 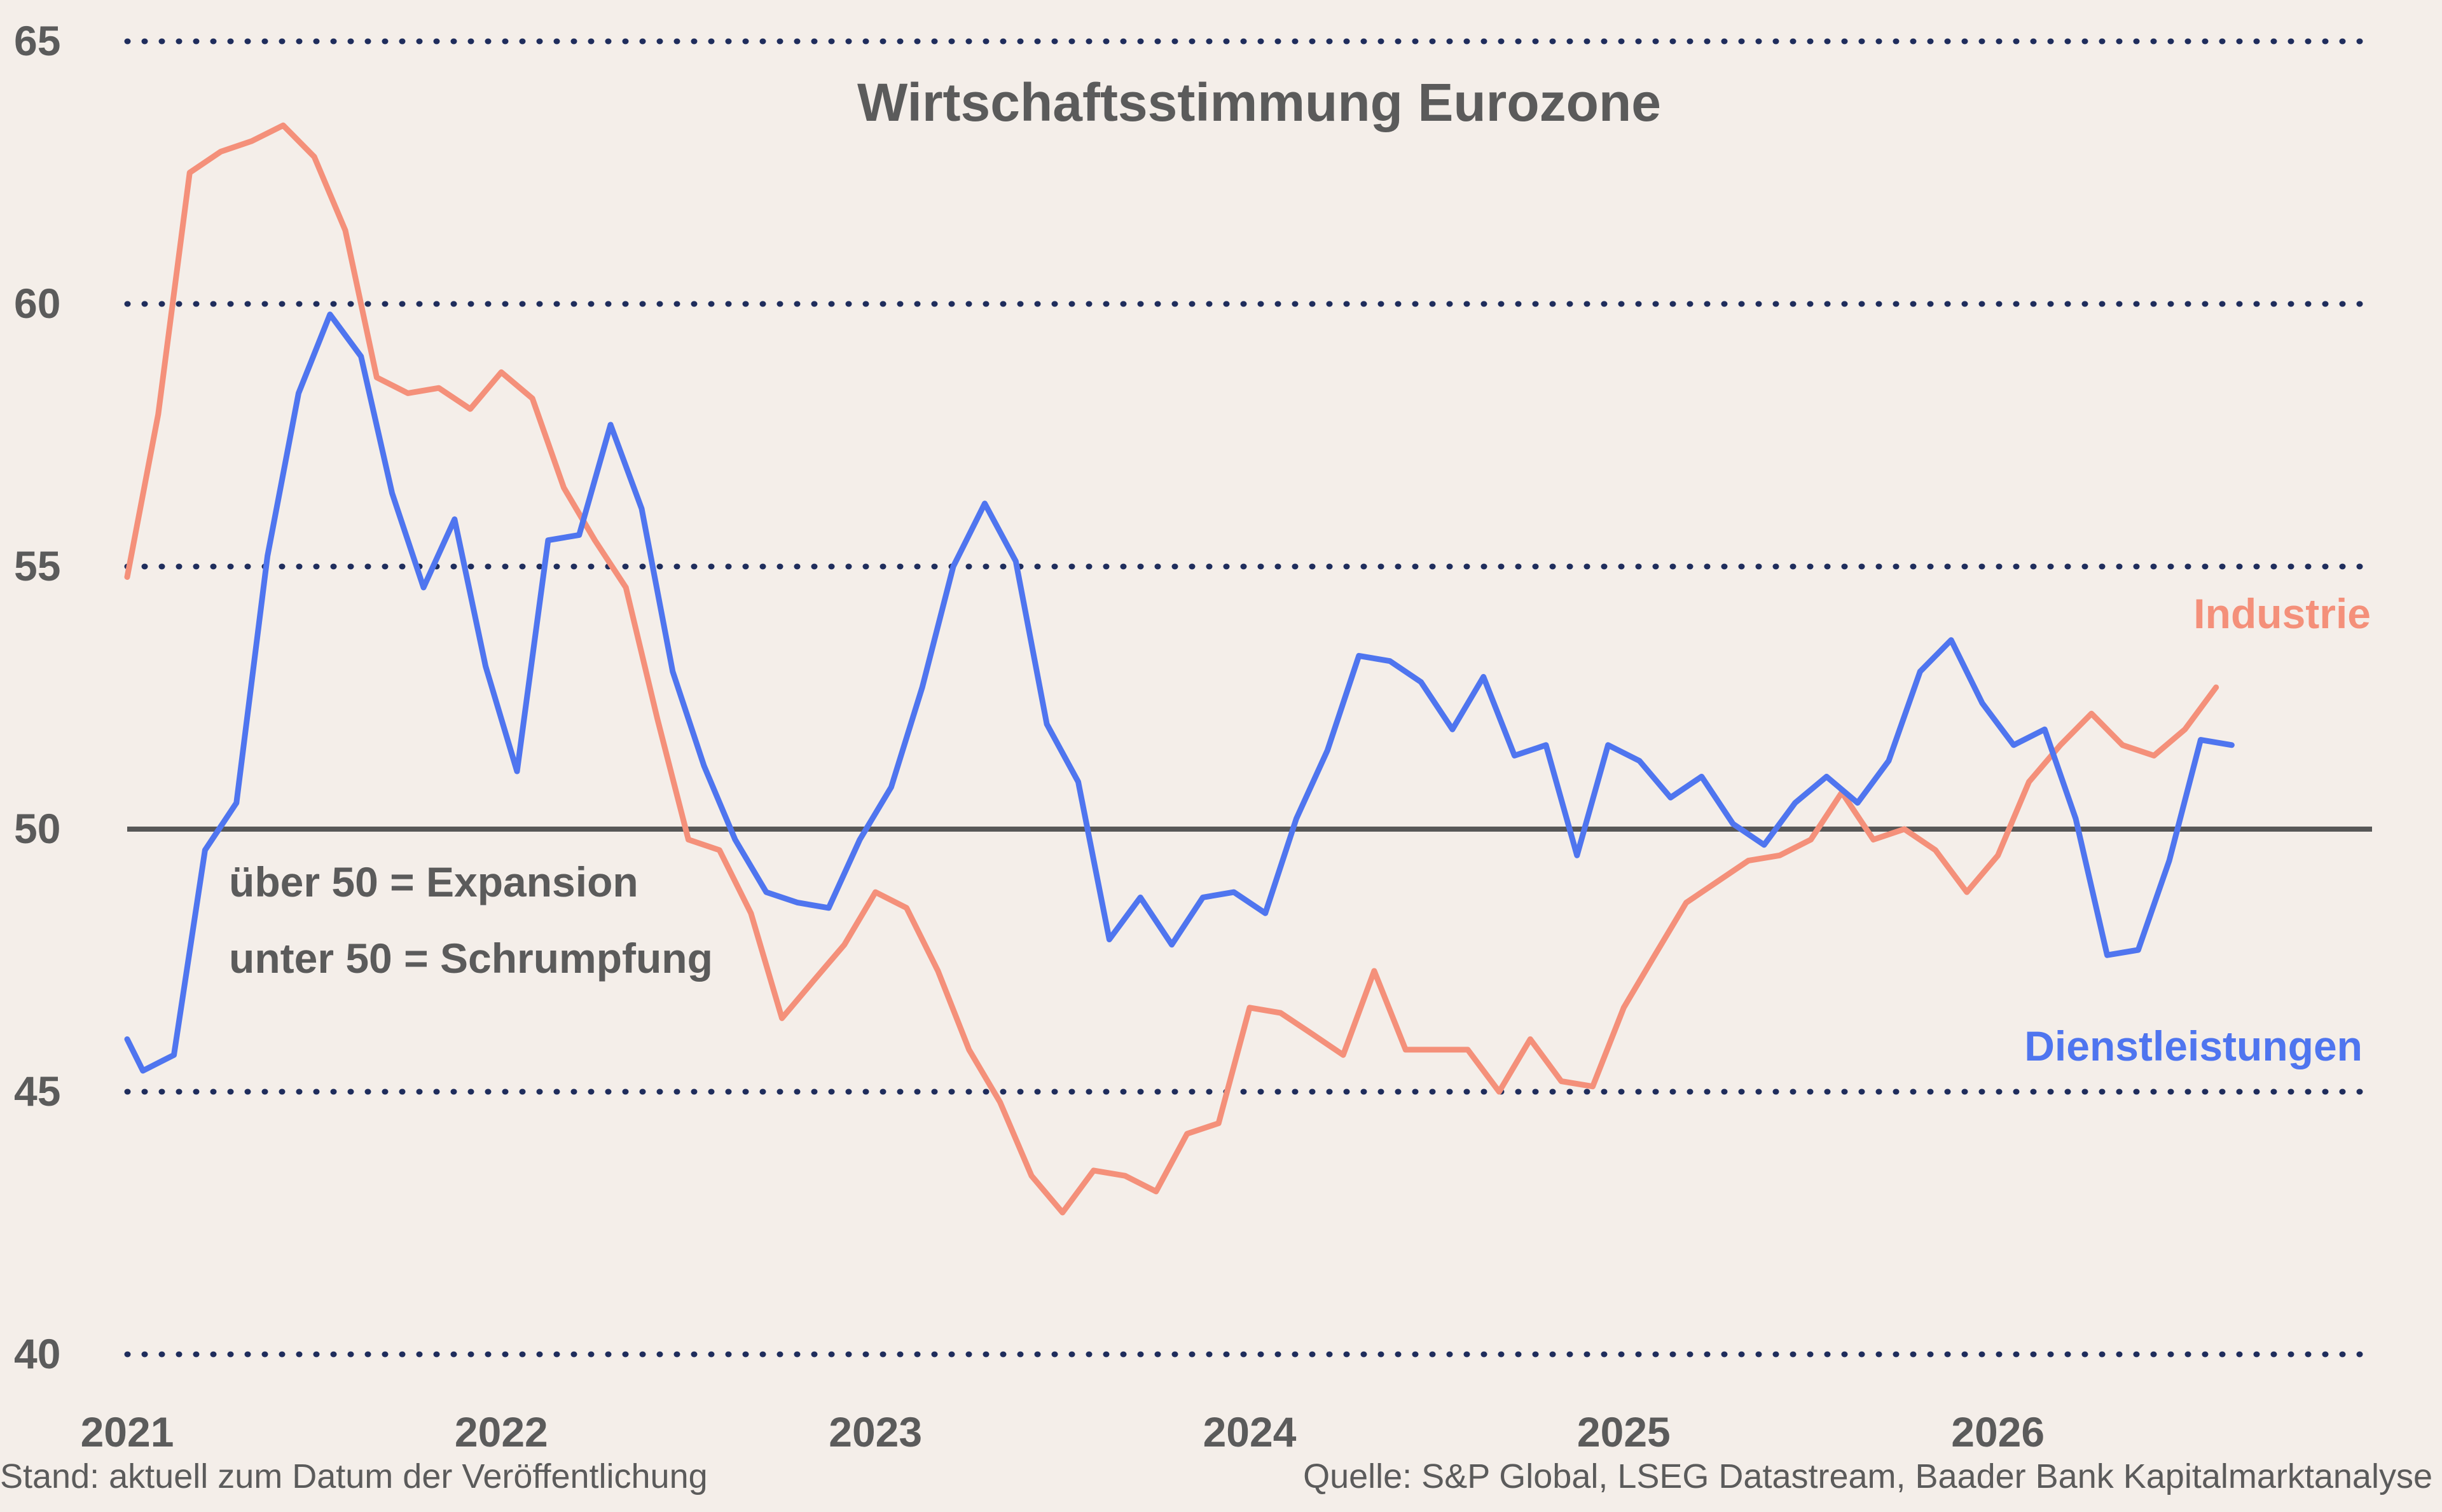 I want to click on x-tick-label: 2021, so click(x=127, y=1431).